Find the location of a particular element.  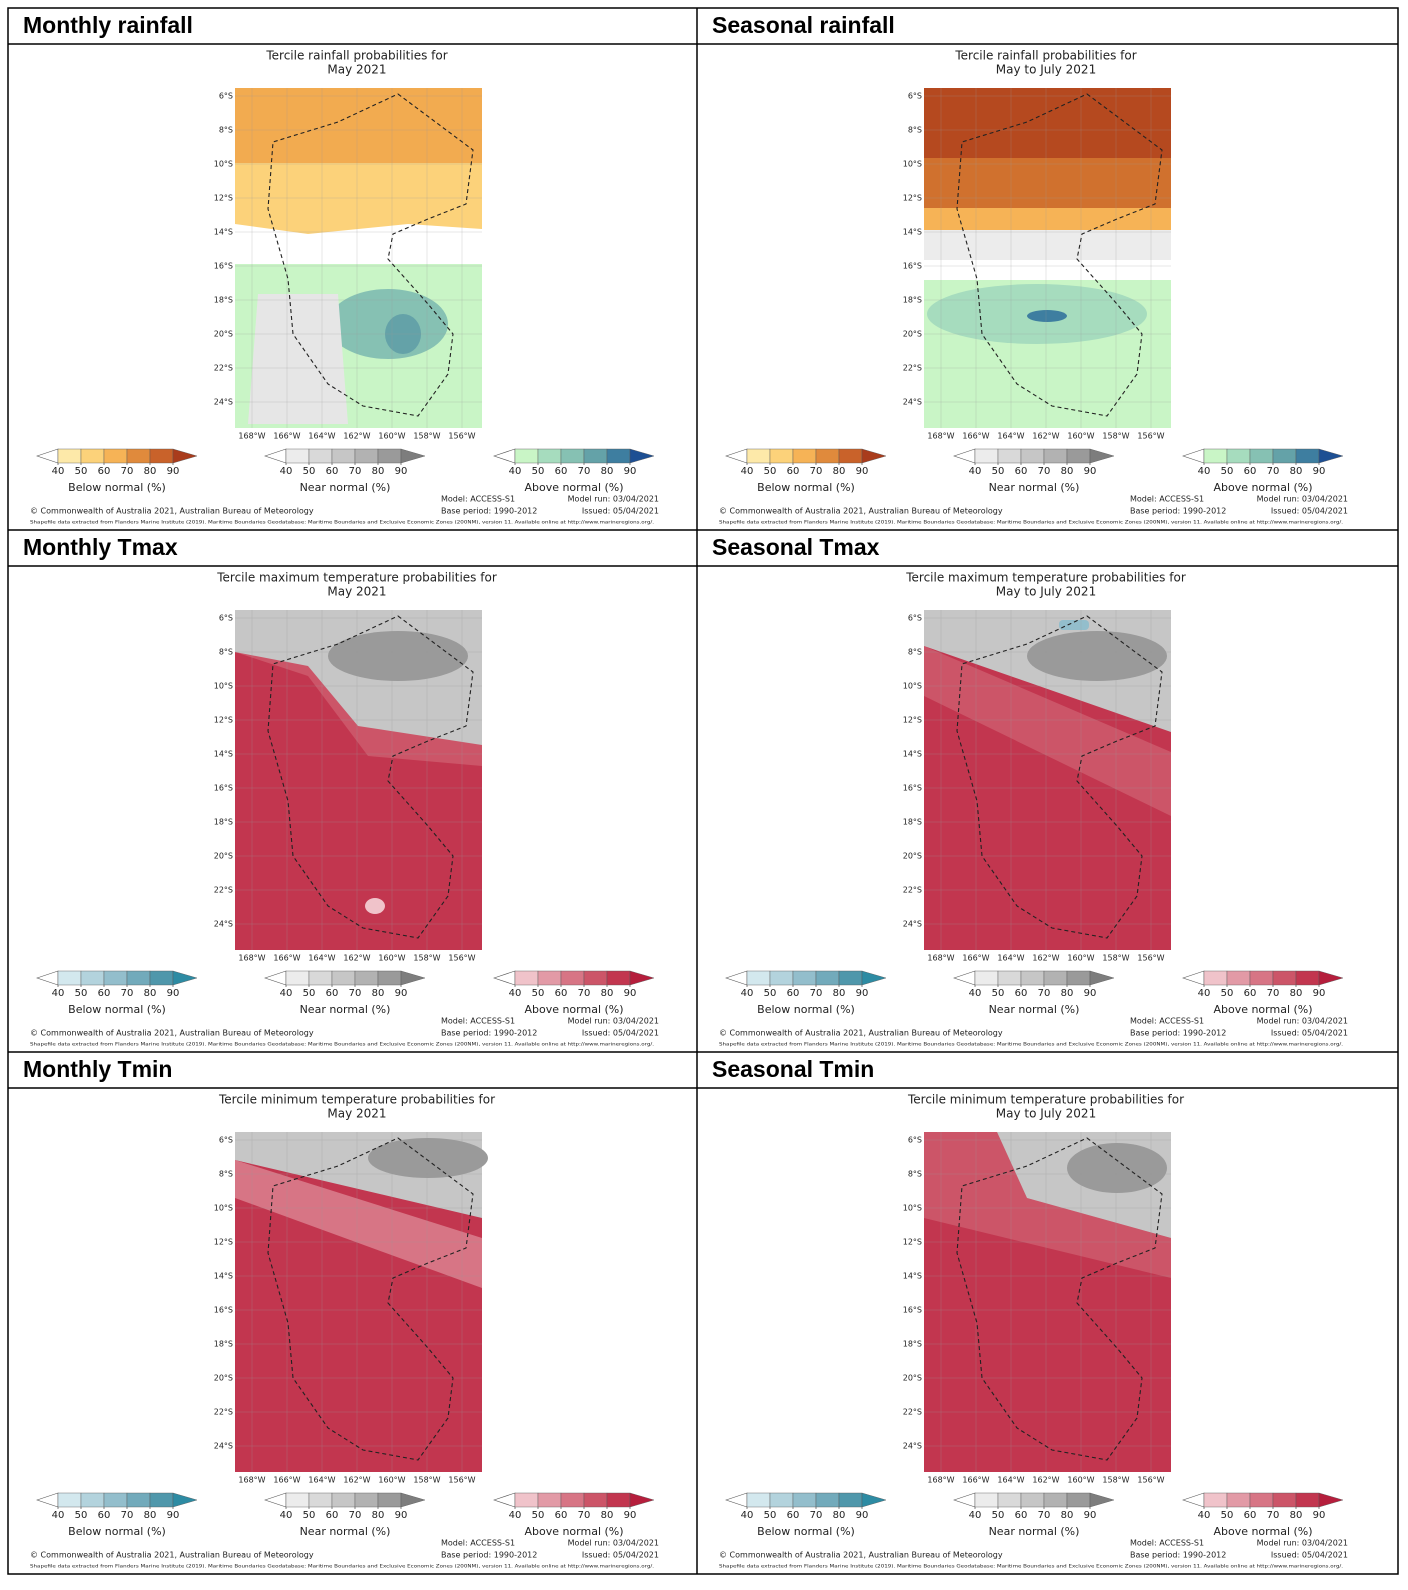

lat-label: 16°S is located at coordinates (223, 788).